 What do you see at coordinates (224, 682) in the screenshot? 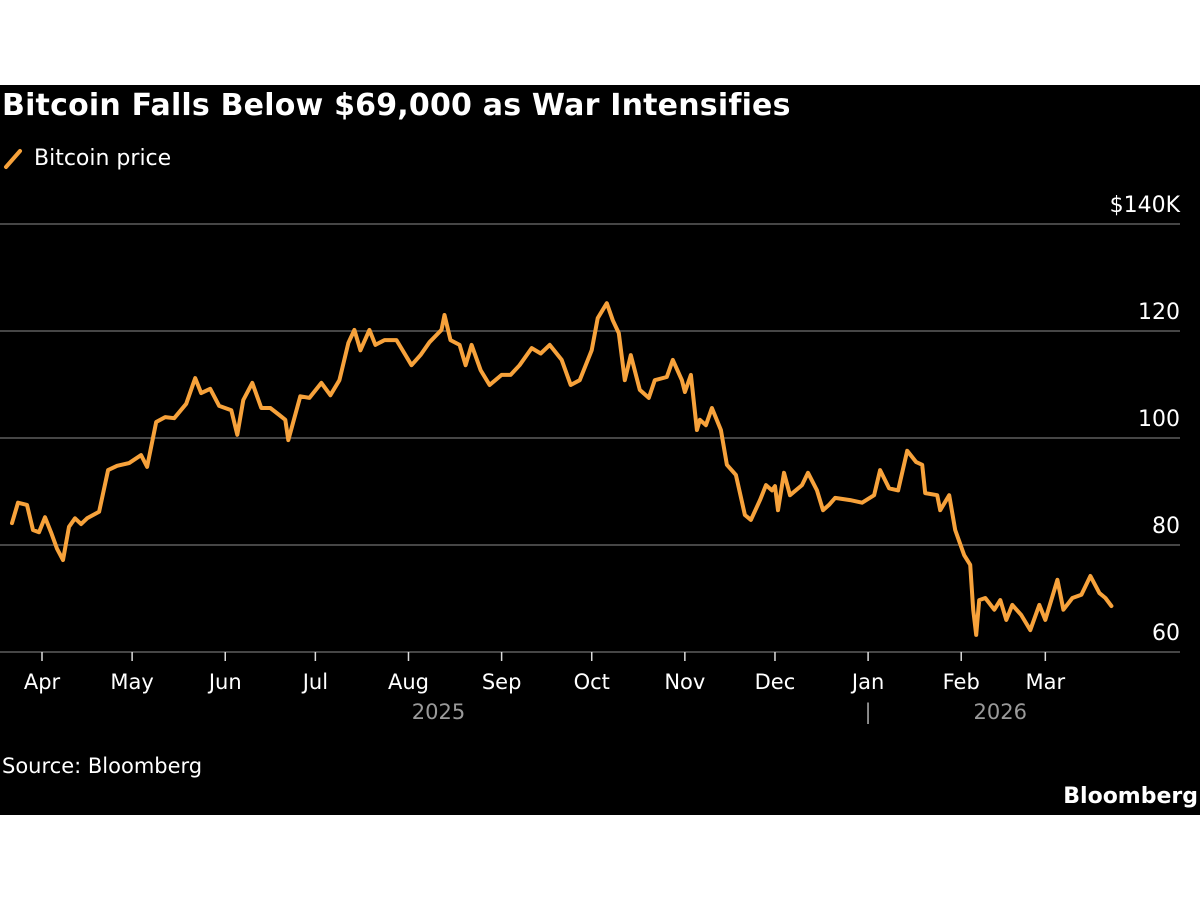
I see `x-tick-label: Jun` at bounding box center [224, 682].